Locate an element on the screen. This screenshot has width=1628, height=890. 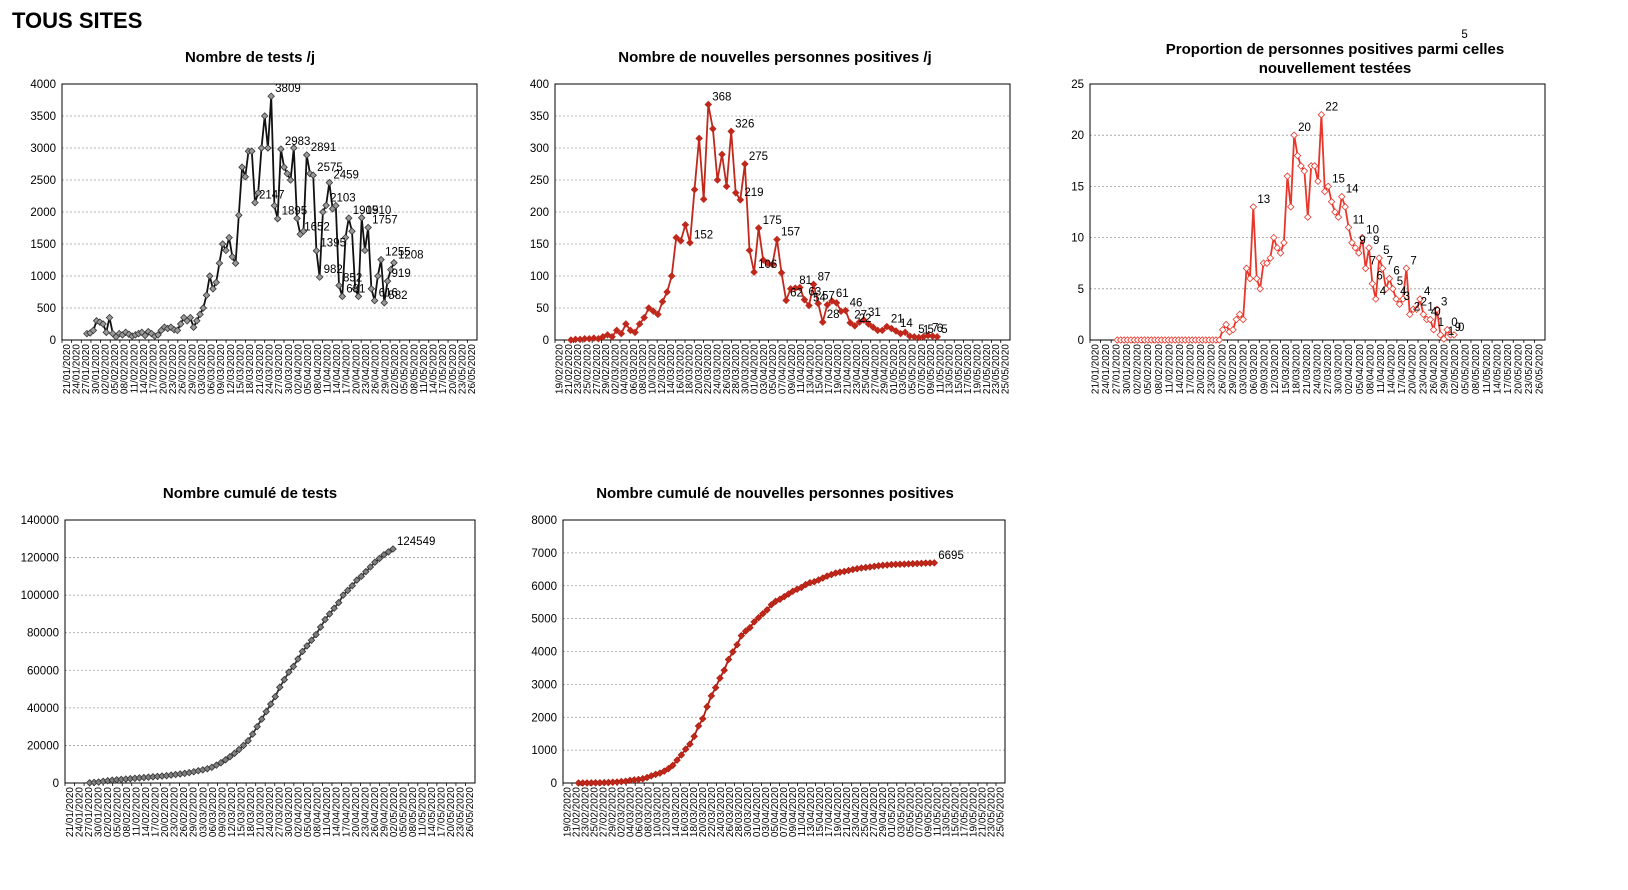
x-tick-label: 08/02/2020 is located at coordinates (127, 812).